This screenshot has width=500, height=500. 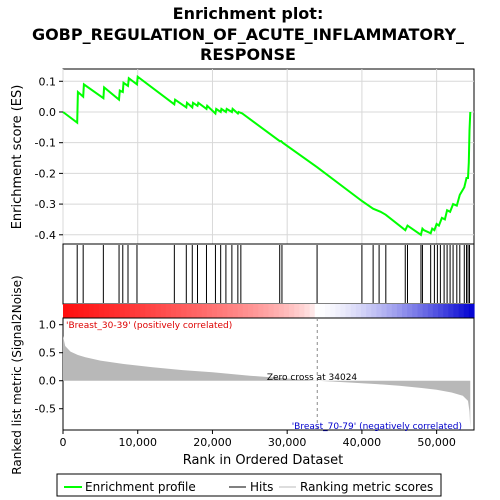 I want to click on legend-box, so click(x=249, y=485).